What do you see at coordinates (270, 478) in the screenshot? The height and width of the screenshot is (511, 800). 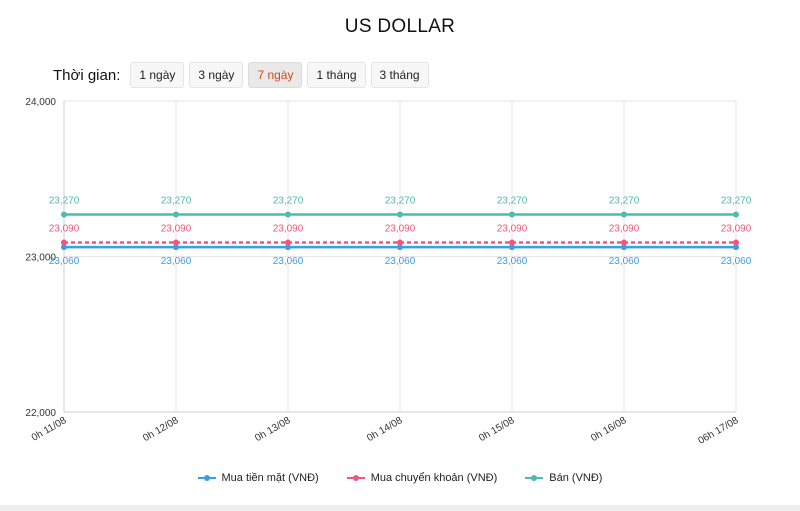 I see `legend-label: Mua tiền mặt (VNĐ)` at bounding box center [270, 478].